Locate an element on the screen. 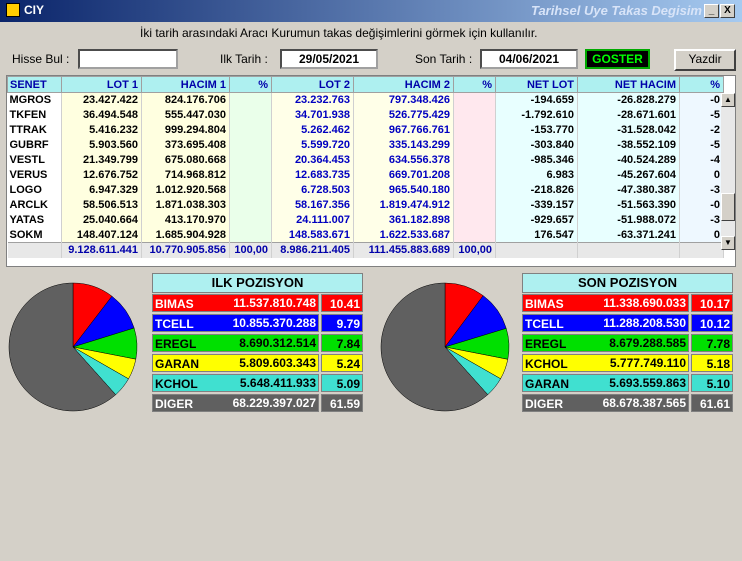  total-cell: 100,00 is located at coordinates (250, 250).